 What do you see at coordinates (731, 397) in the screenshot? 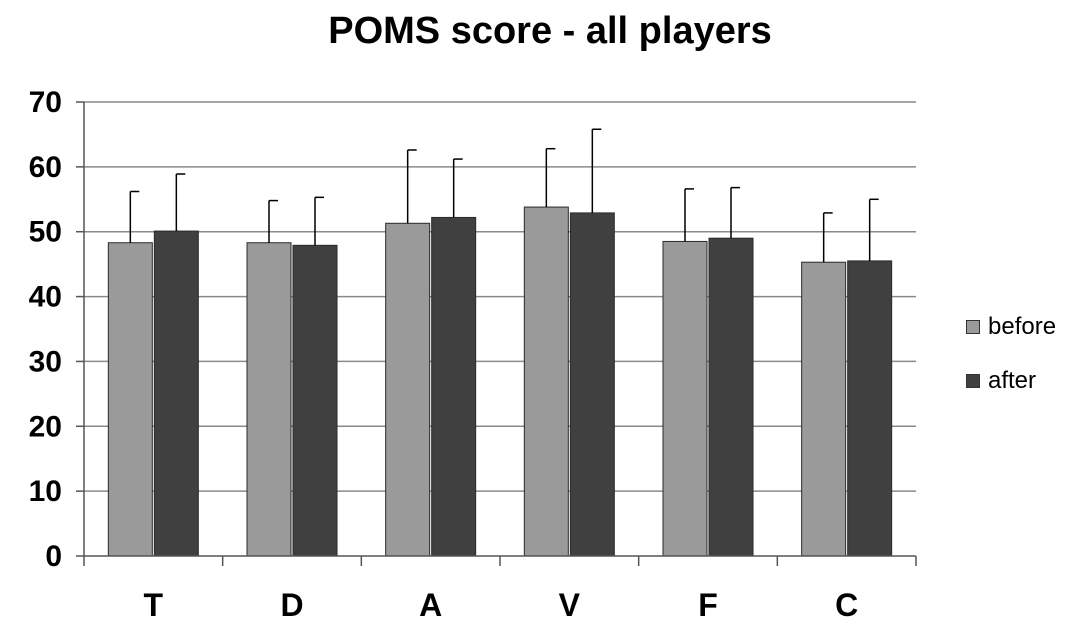
I see `bar-after-F` at bounding box center [731, 397].